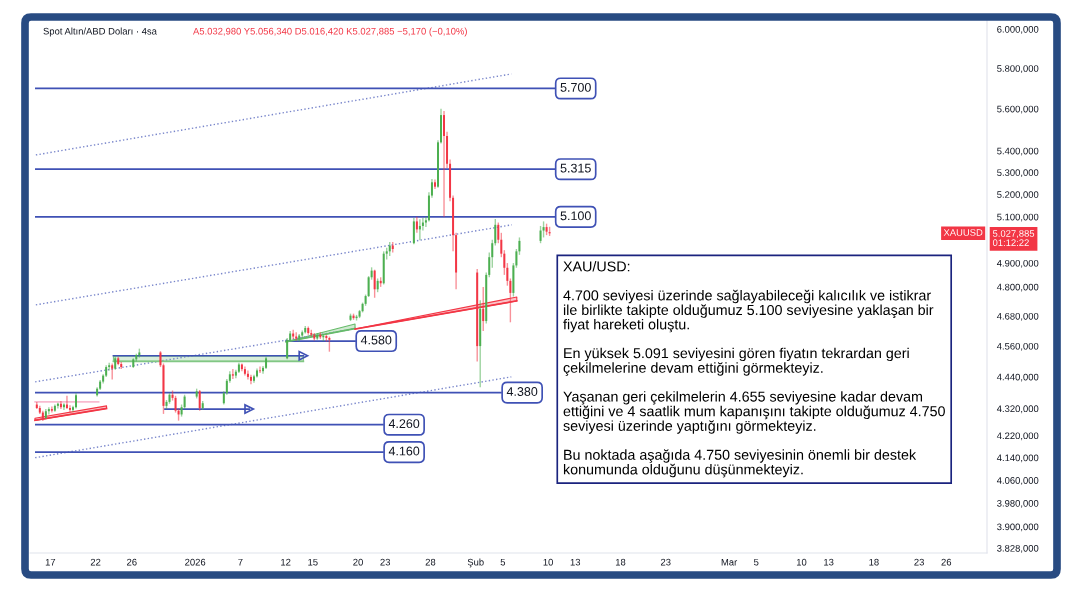 The image size is (1083, 610). What do you see at coordinates (1018, 173) in the screenshot?
I see `y-tick-label: 5.300,000` at bounding box center [1018, 173].